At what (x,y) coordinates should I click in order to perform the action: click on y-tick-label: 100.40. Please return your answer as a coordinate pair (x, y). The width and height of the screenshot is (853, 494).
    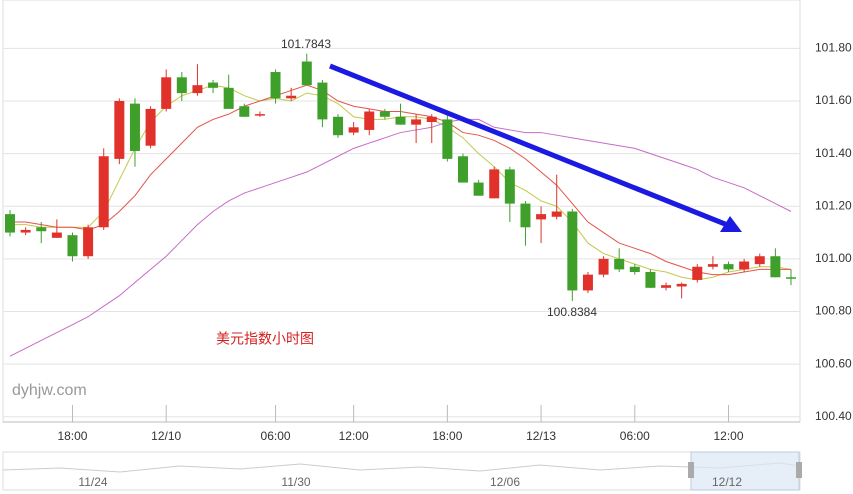
    Looking at the image, I should click on (833, 416).